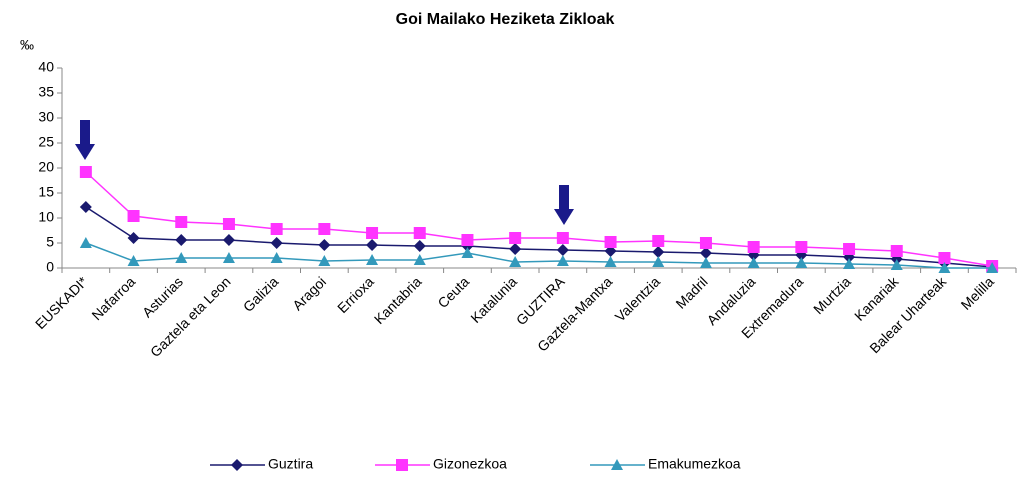 Image resolution: width=1017 pixels, height=477 pixels. I want to click on legend-label: Guztira, so click(290, 464).